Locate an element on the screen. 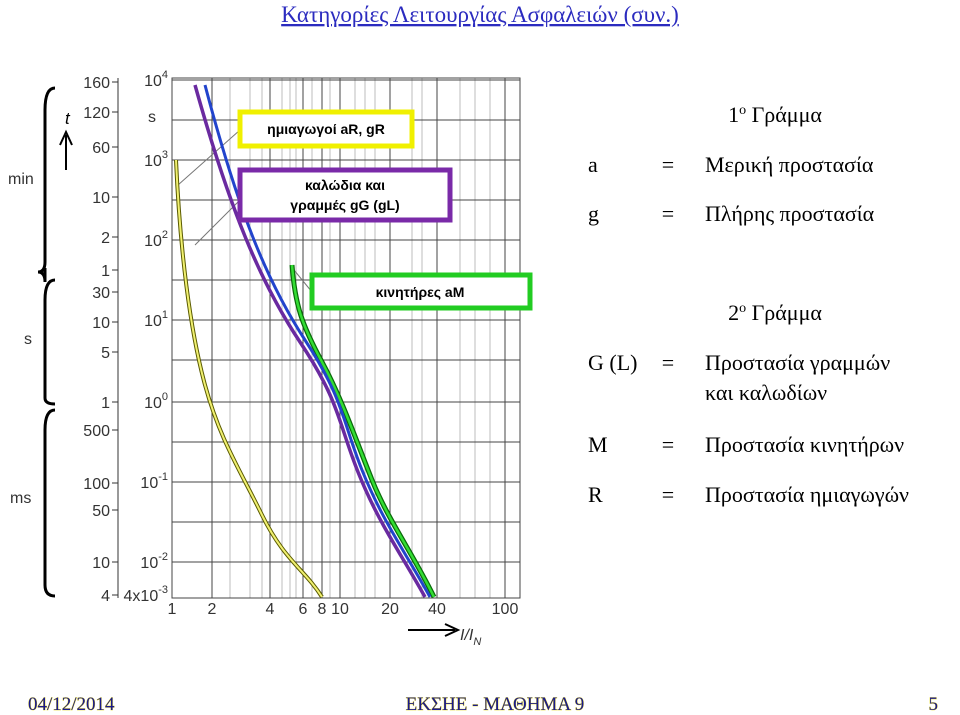  power-unit: s is located at coordinates (152, 117).